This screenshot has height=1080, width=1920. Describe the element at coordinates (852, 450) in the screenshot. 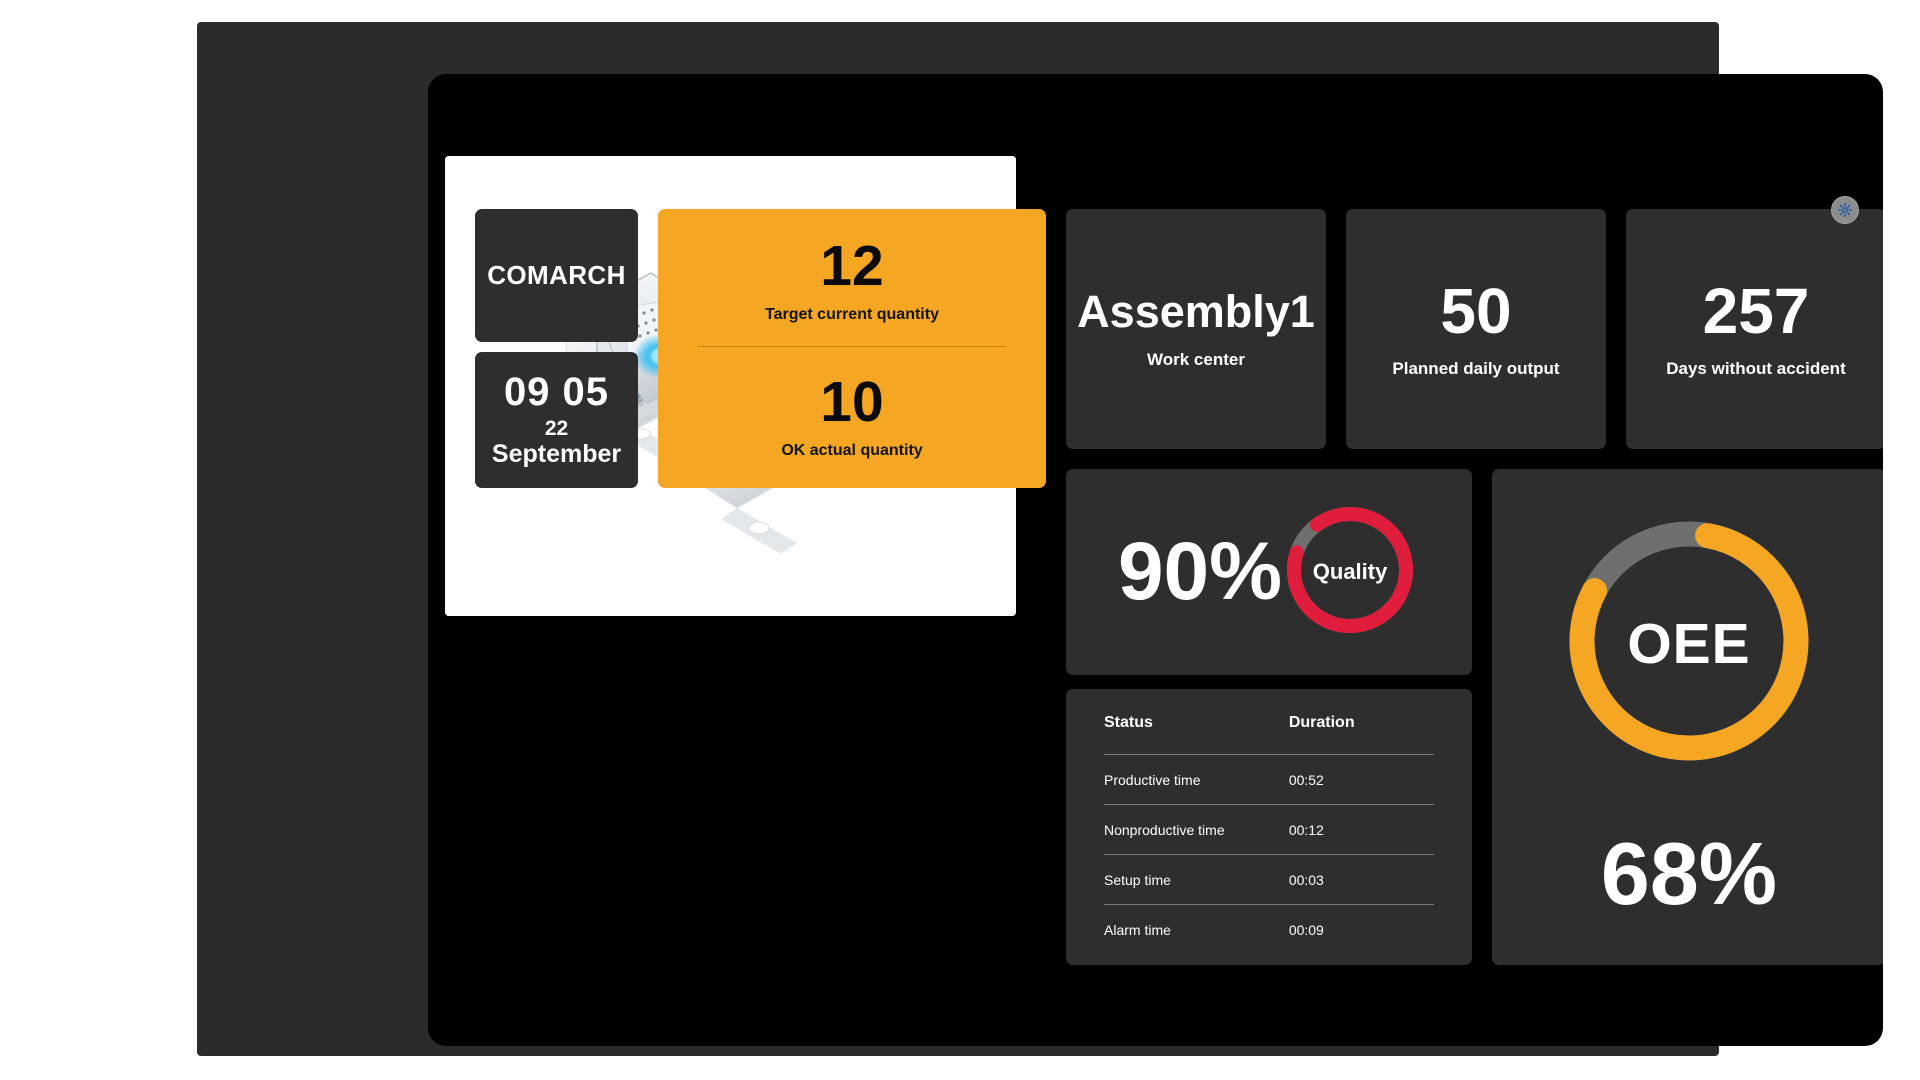

I see `actual-quantity-label: OK actual quantity` at that location.